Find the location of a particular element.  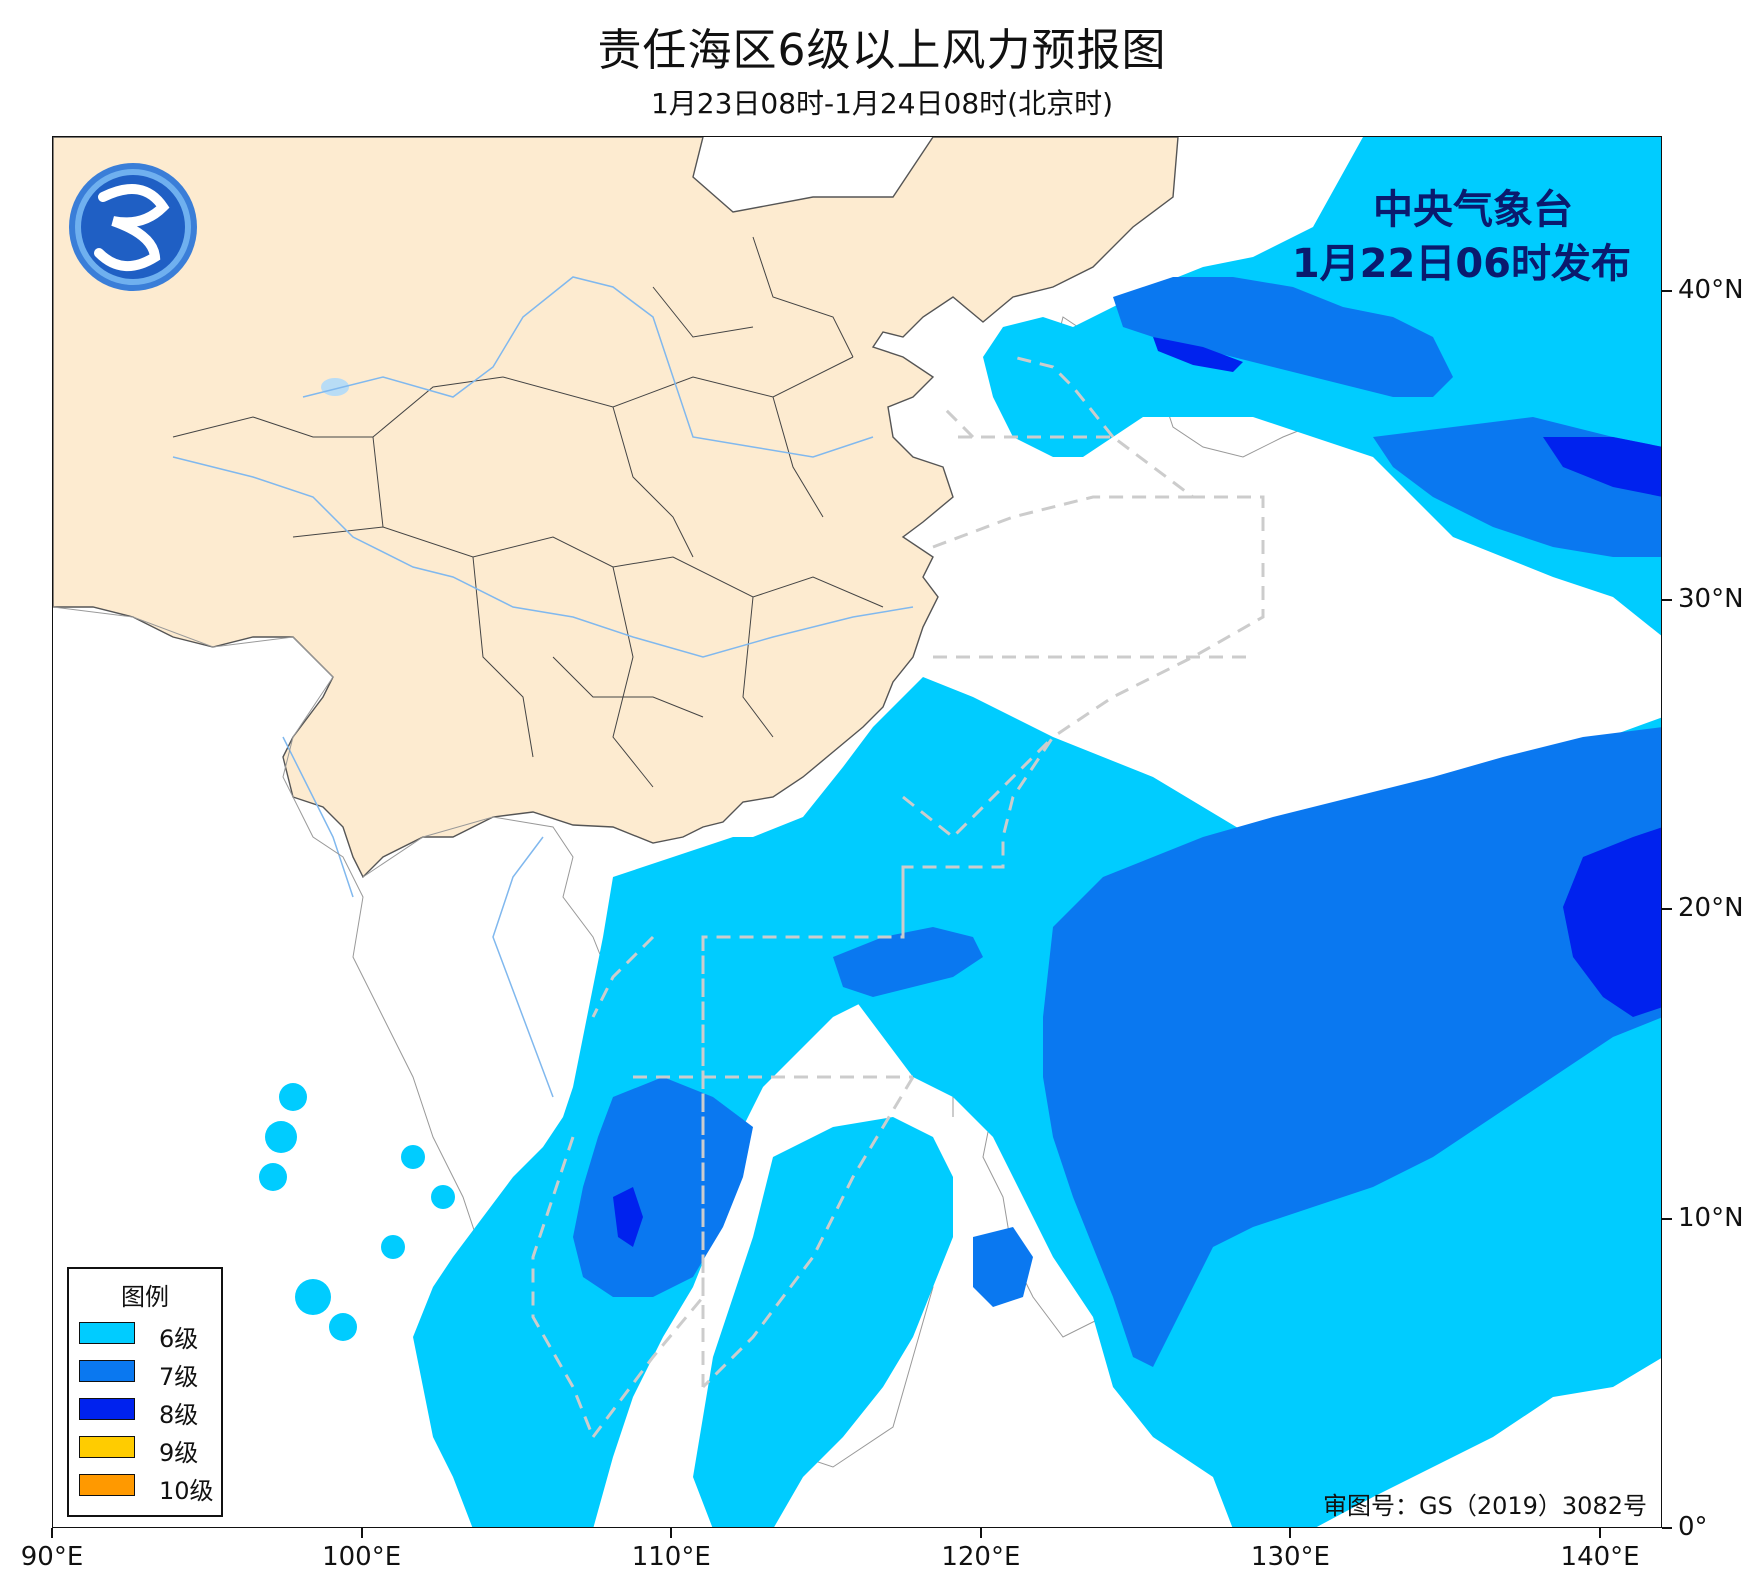

legend-label: 10级 is located at coordinates (186, 1491).